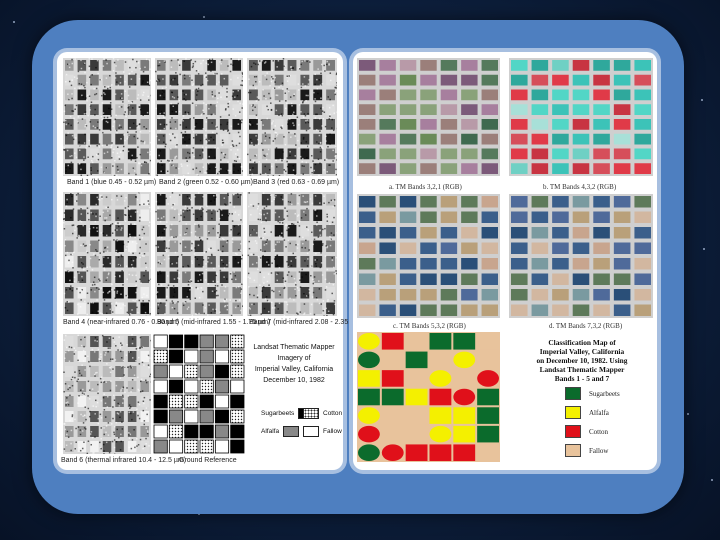 The height and width of the screenshot is (540, 720). Describe the element at coordinates (206, 182) in the screenshot. I see `band-2-caption: Band 2 (green 0.52 - 0.60 µm)` at that location.